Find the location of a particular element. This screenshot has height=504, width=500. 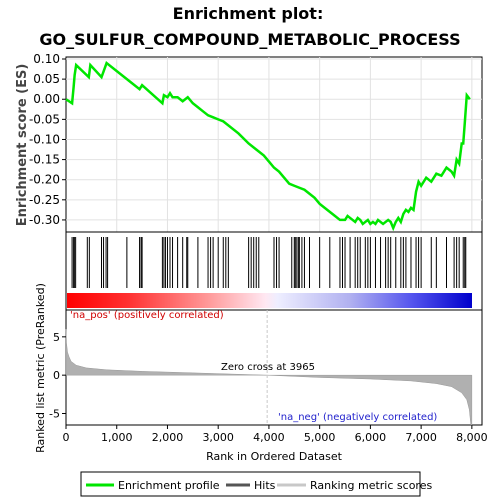

es-y-tick-label: -0.15 is located at coordinates (44, 160).